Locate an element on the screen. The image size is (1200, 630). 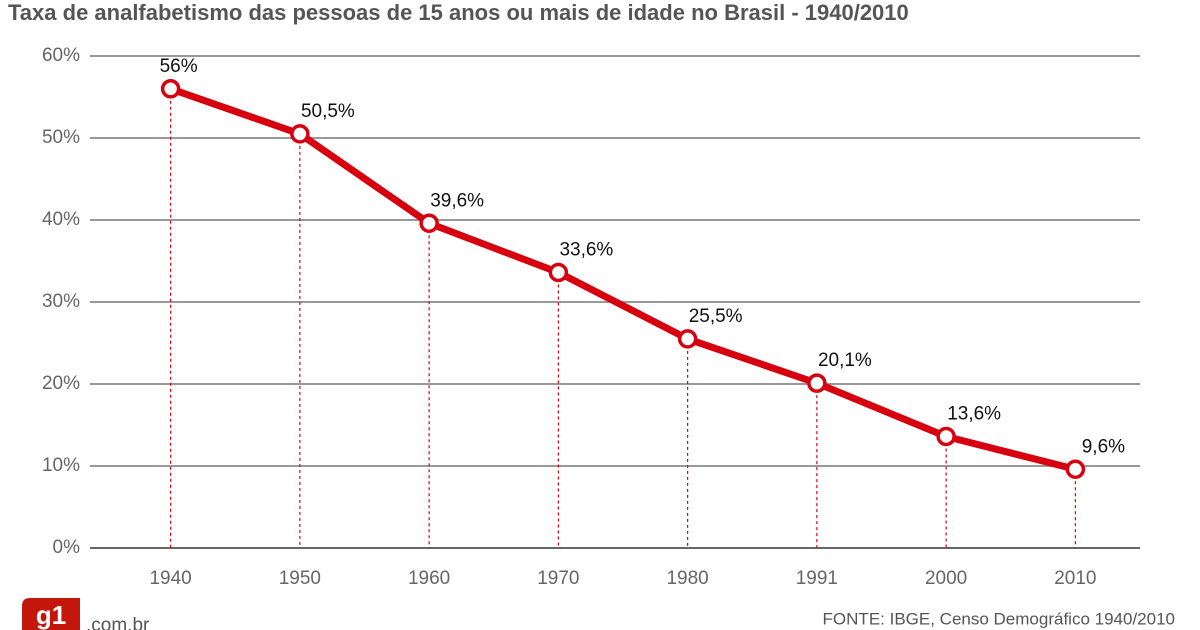
logo-shape is located at coordinates (51, 614).